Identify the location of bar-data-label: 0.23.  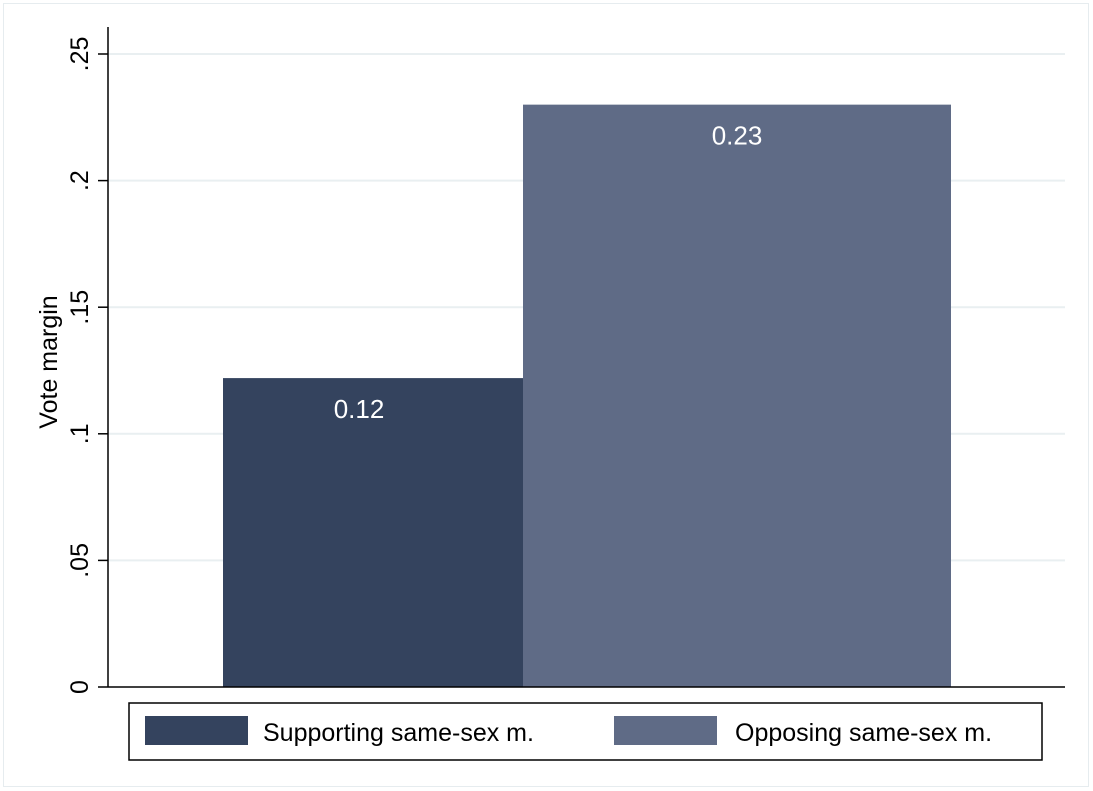
(737, 136).